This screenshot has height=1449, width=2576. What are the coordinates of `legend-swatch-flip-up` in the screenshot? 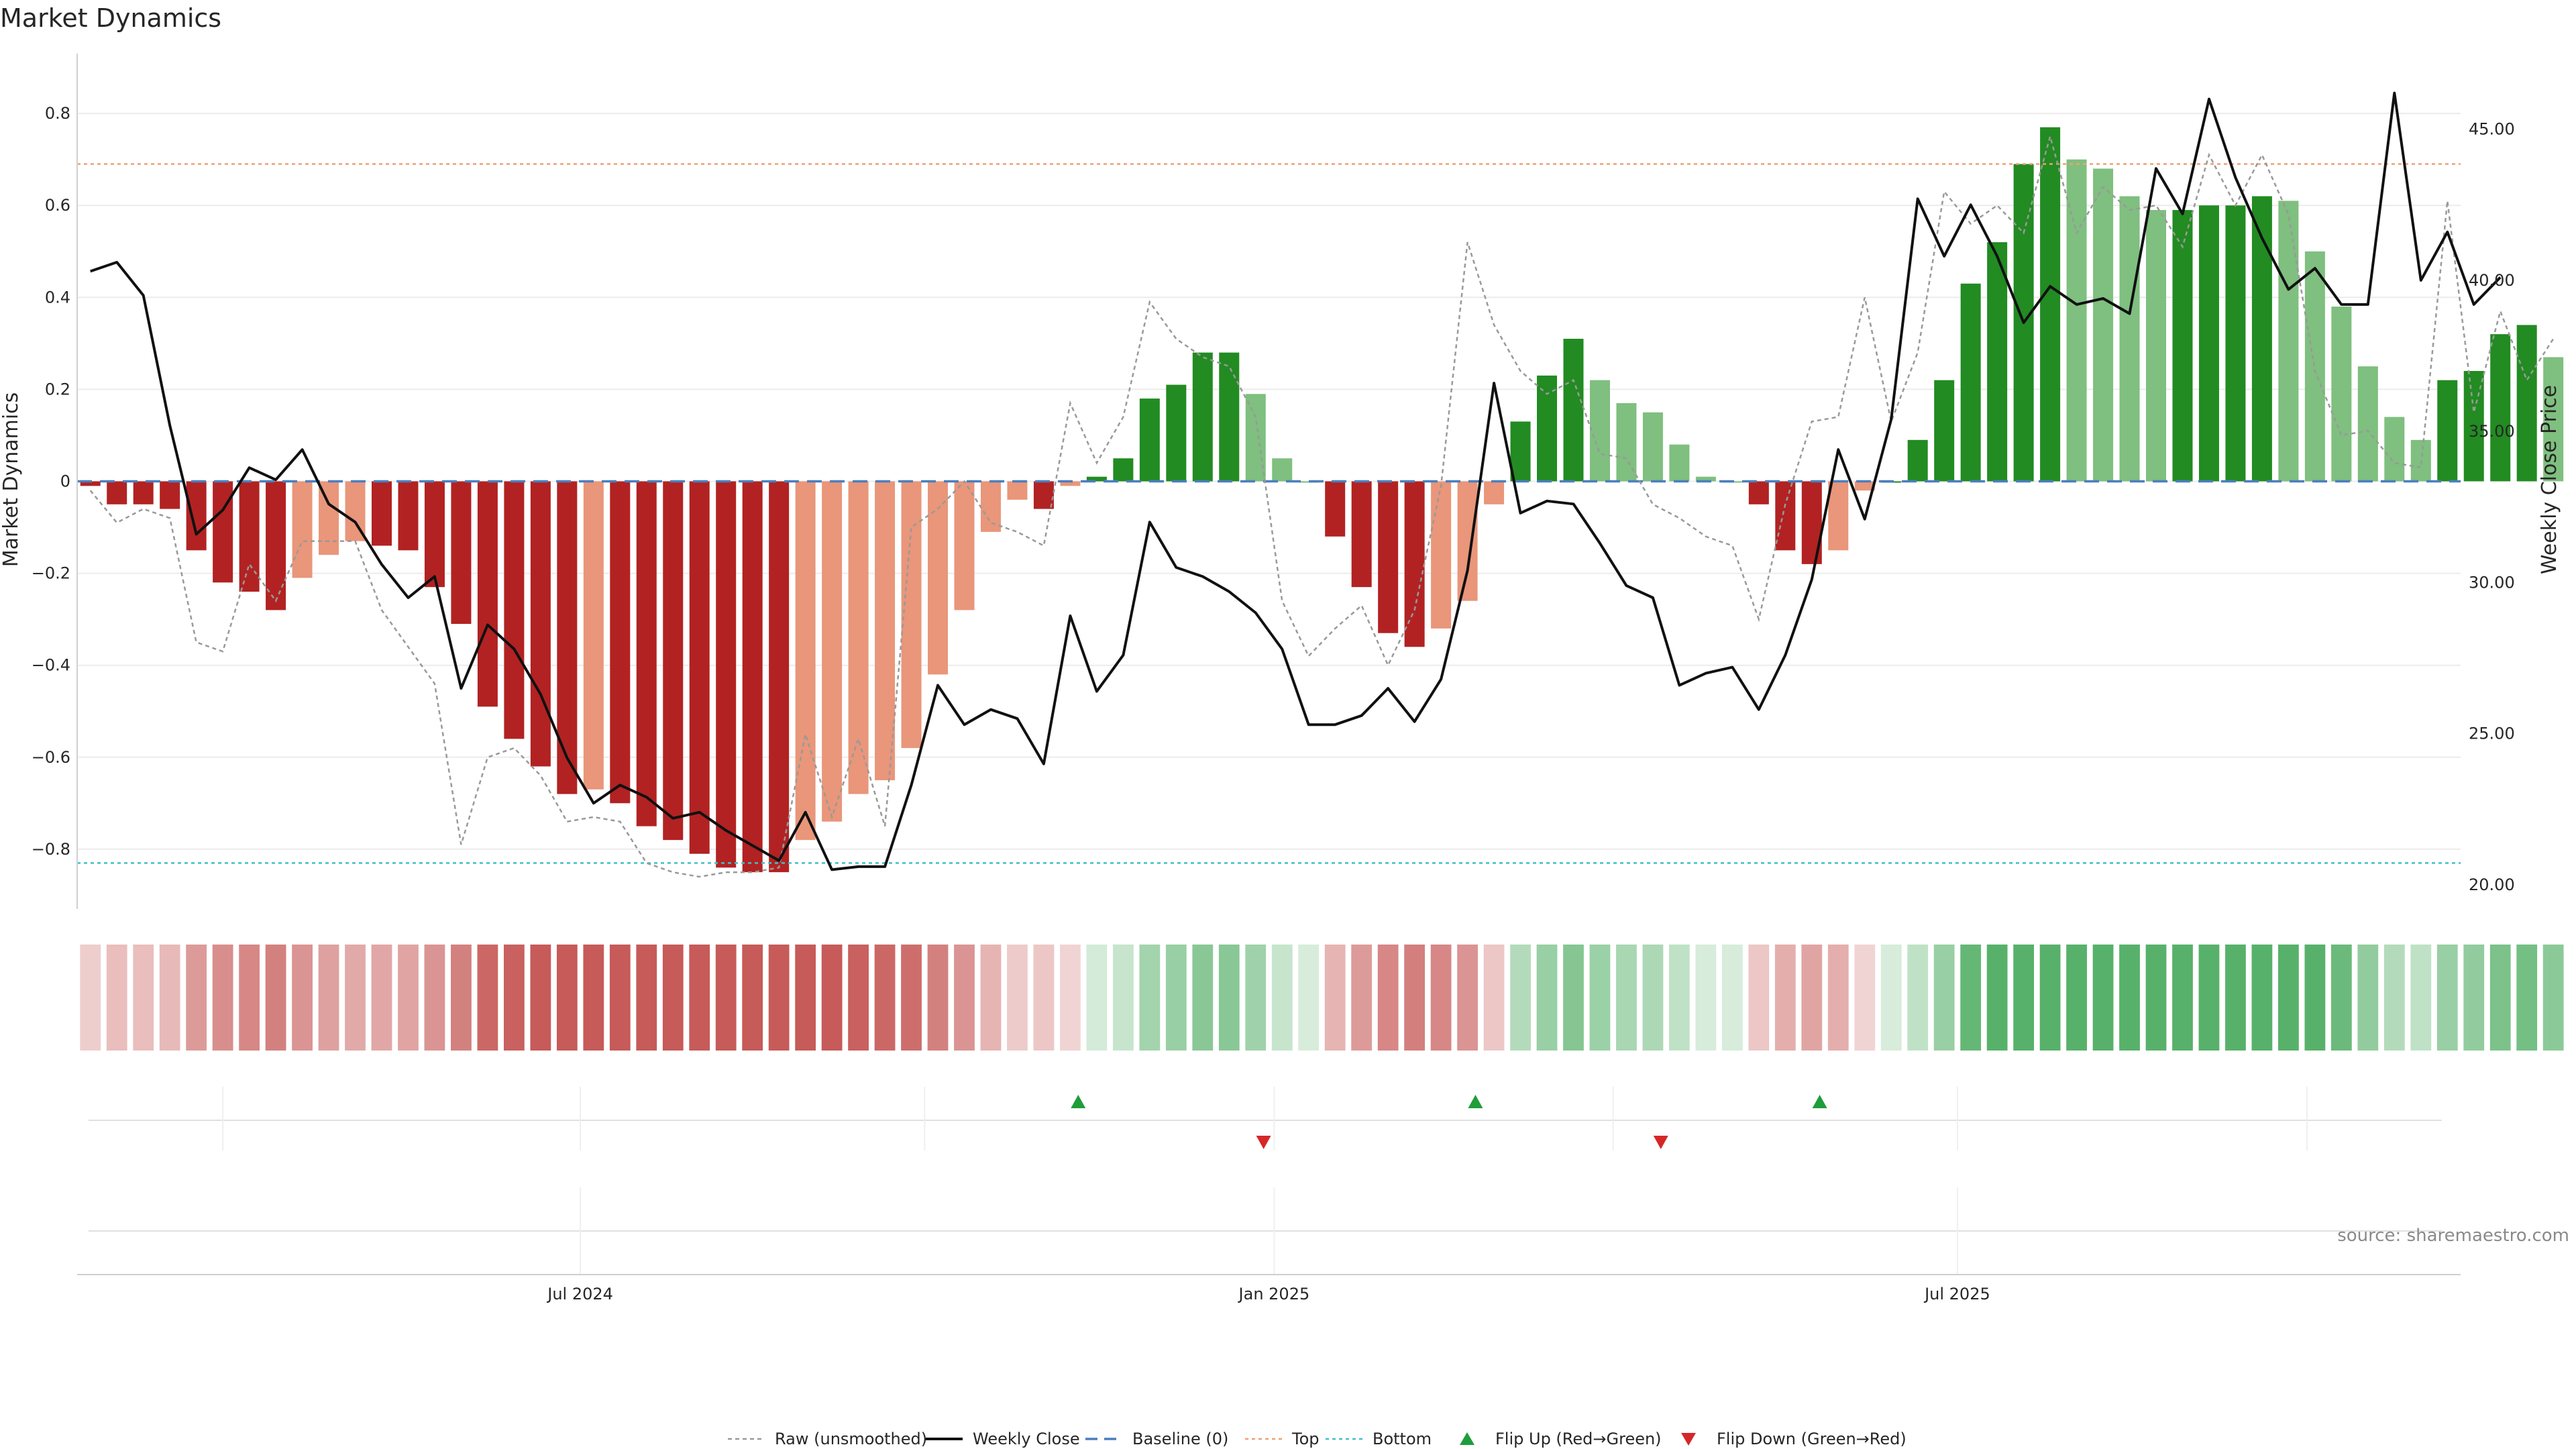 It's located at (1467, 1438).